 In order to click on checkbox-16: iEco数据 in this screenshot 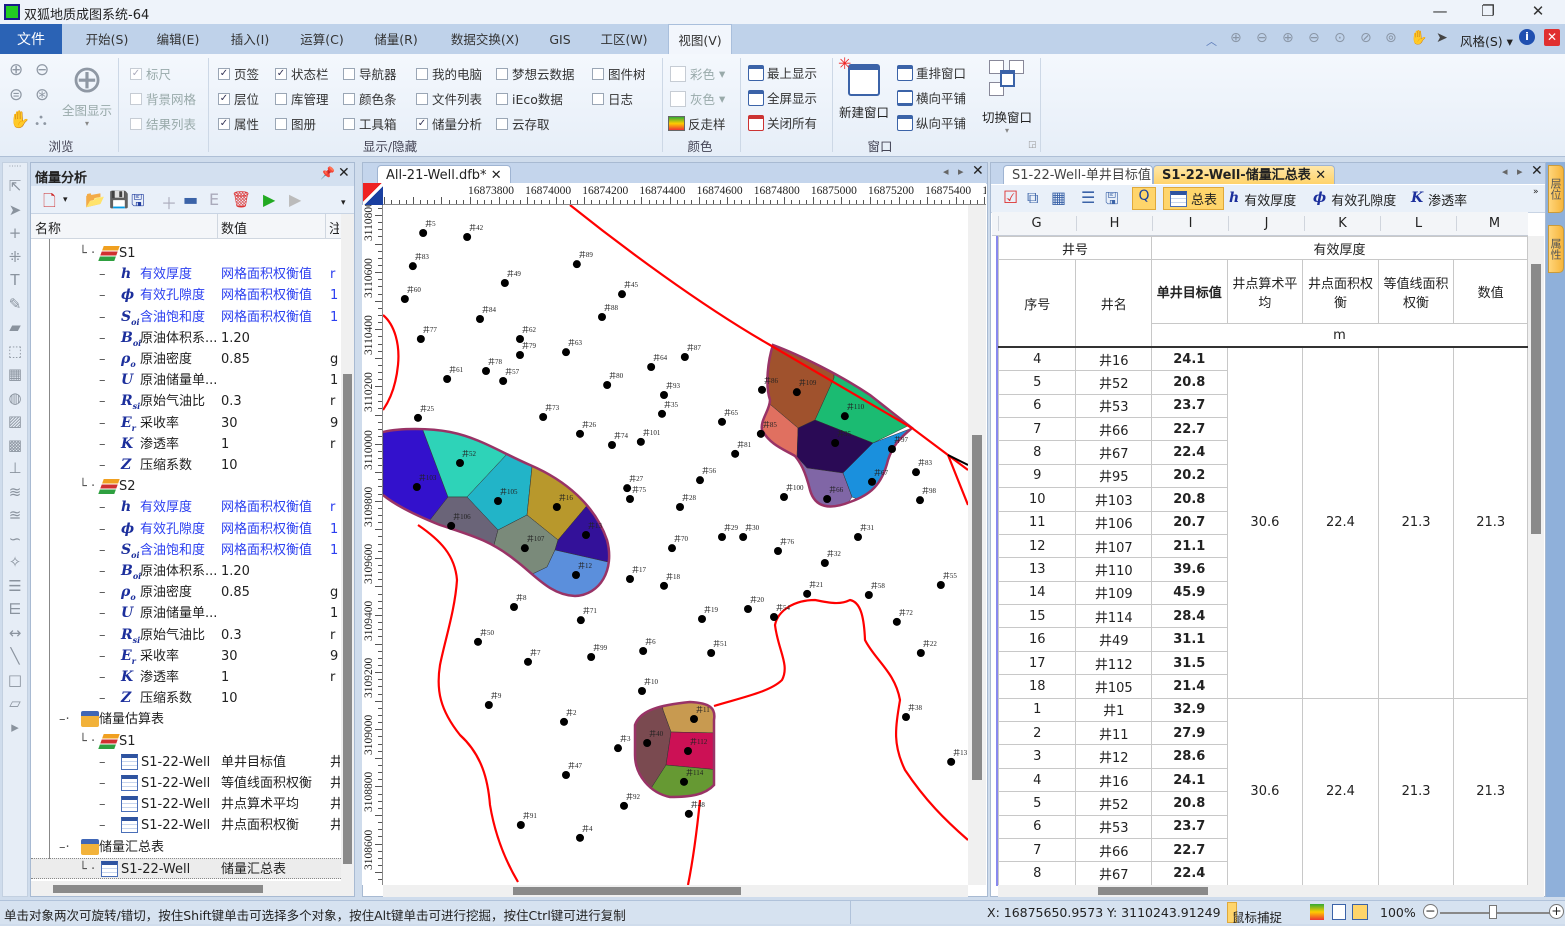, I will do `click(529, 98)`.